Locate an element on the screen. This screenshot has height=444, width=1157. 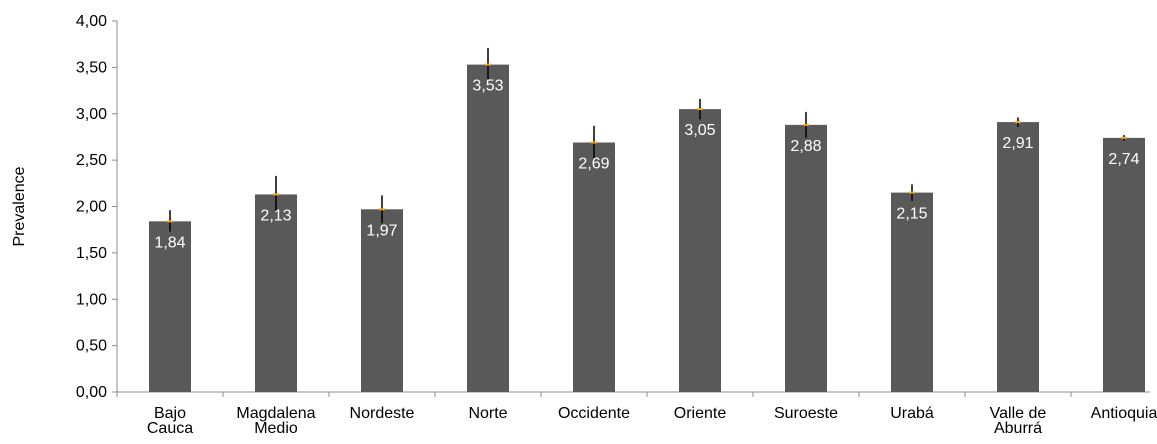
x-tick-label: Urabá is located at coordinates (912, 413).